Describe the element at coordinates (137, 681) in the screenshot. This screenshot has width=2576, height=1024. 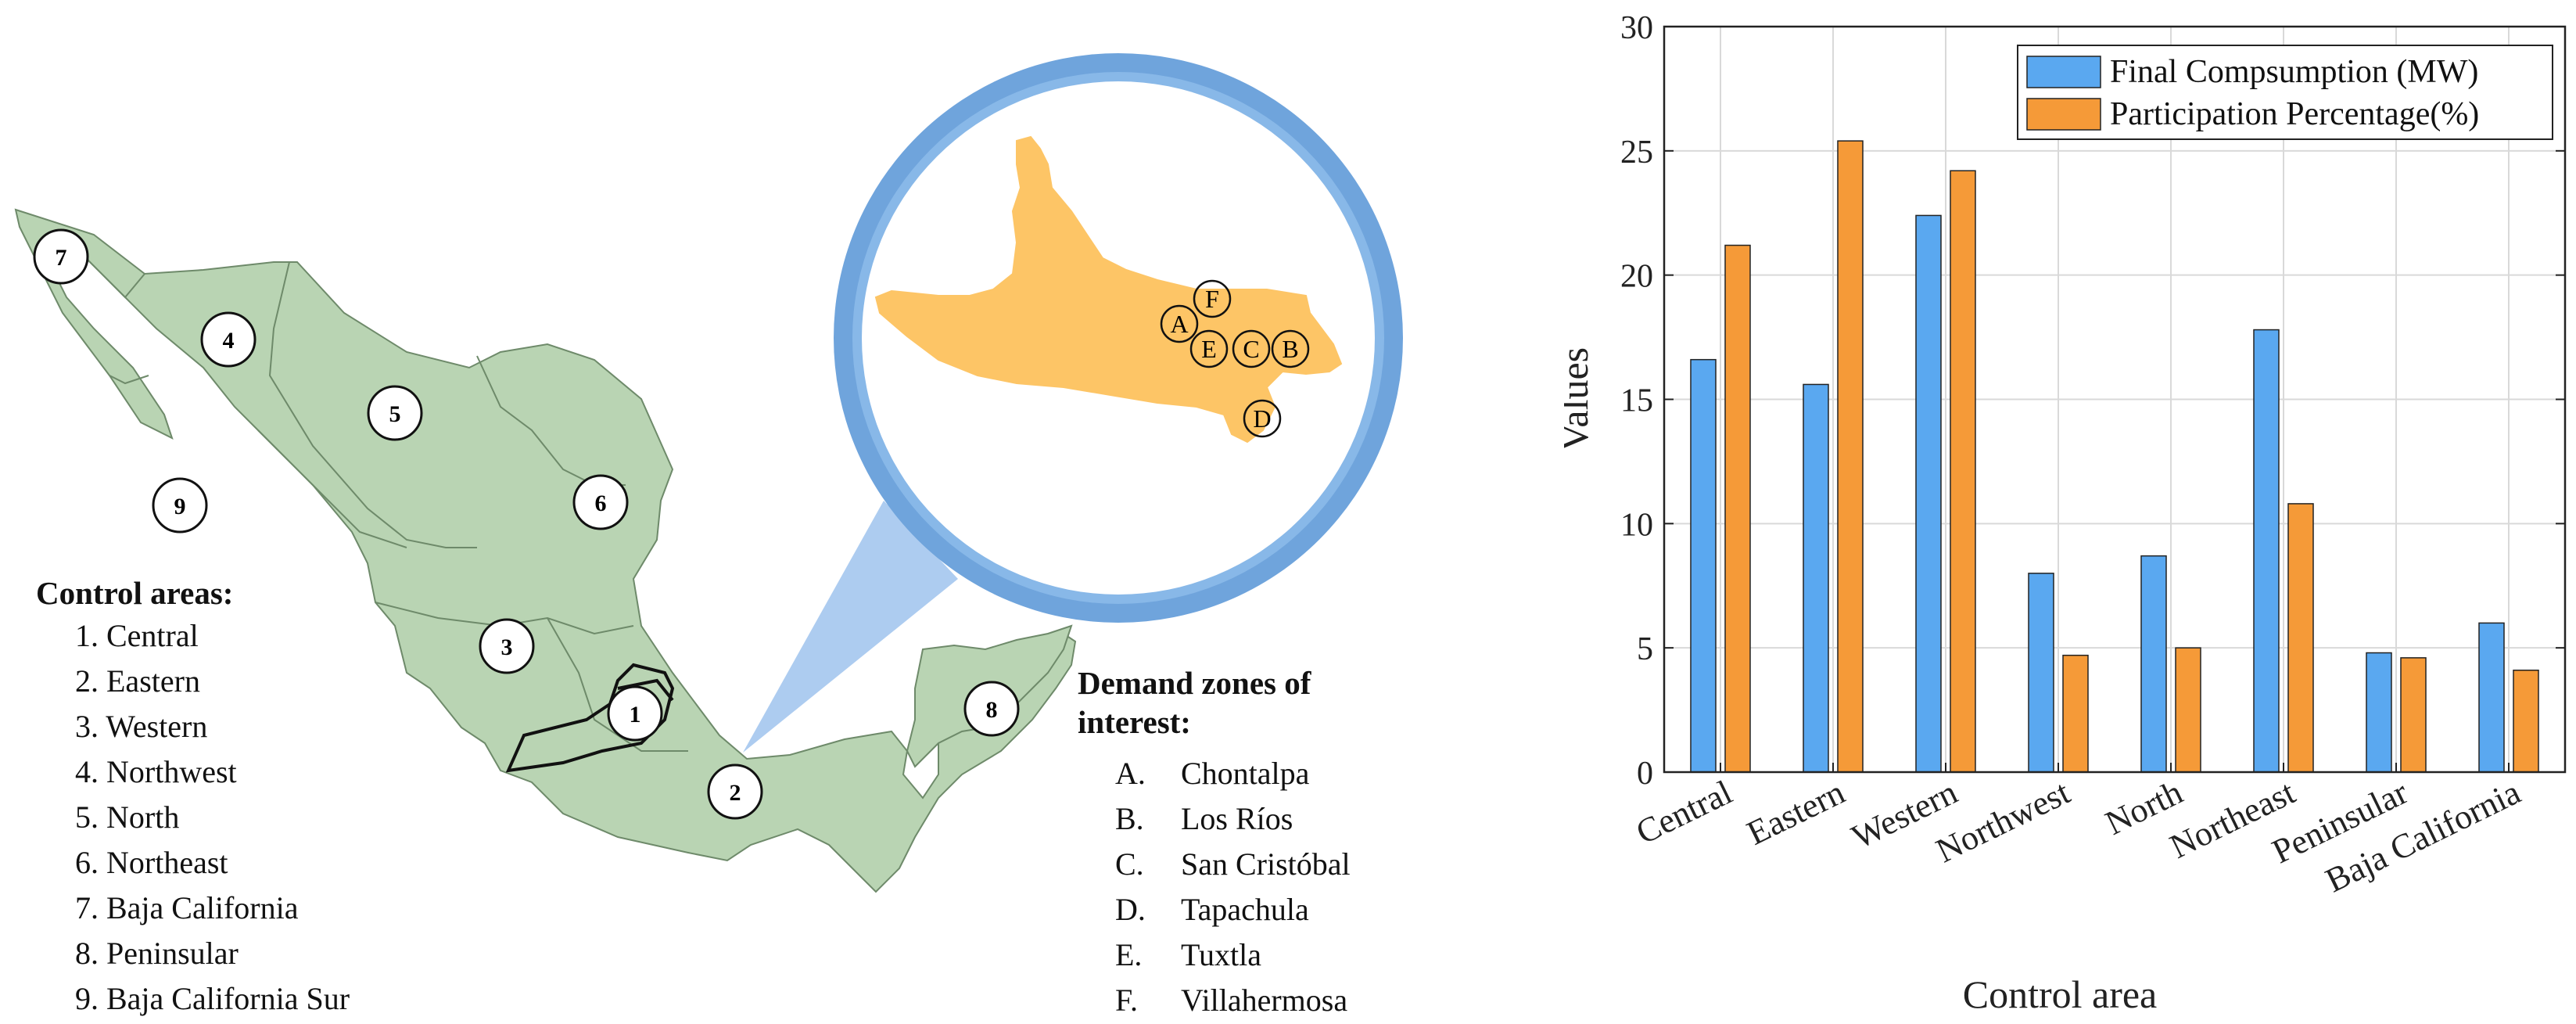
I see `control-area-item: 2. Eastern` at that location.